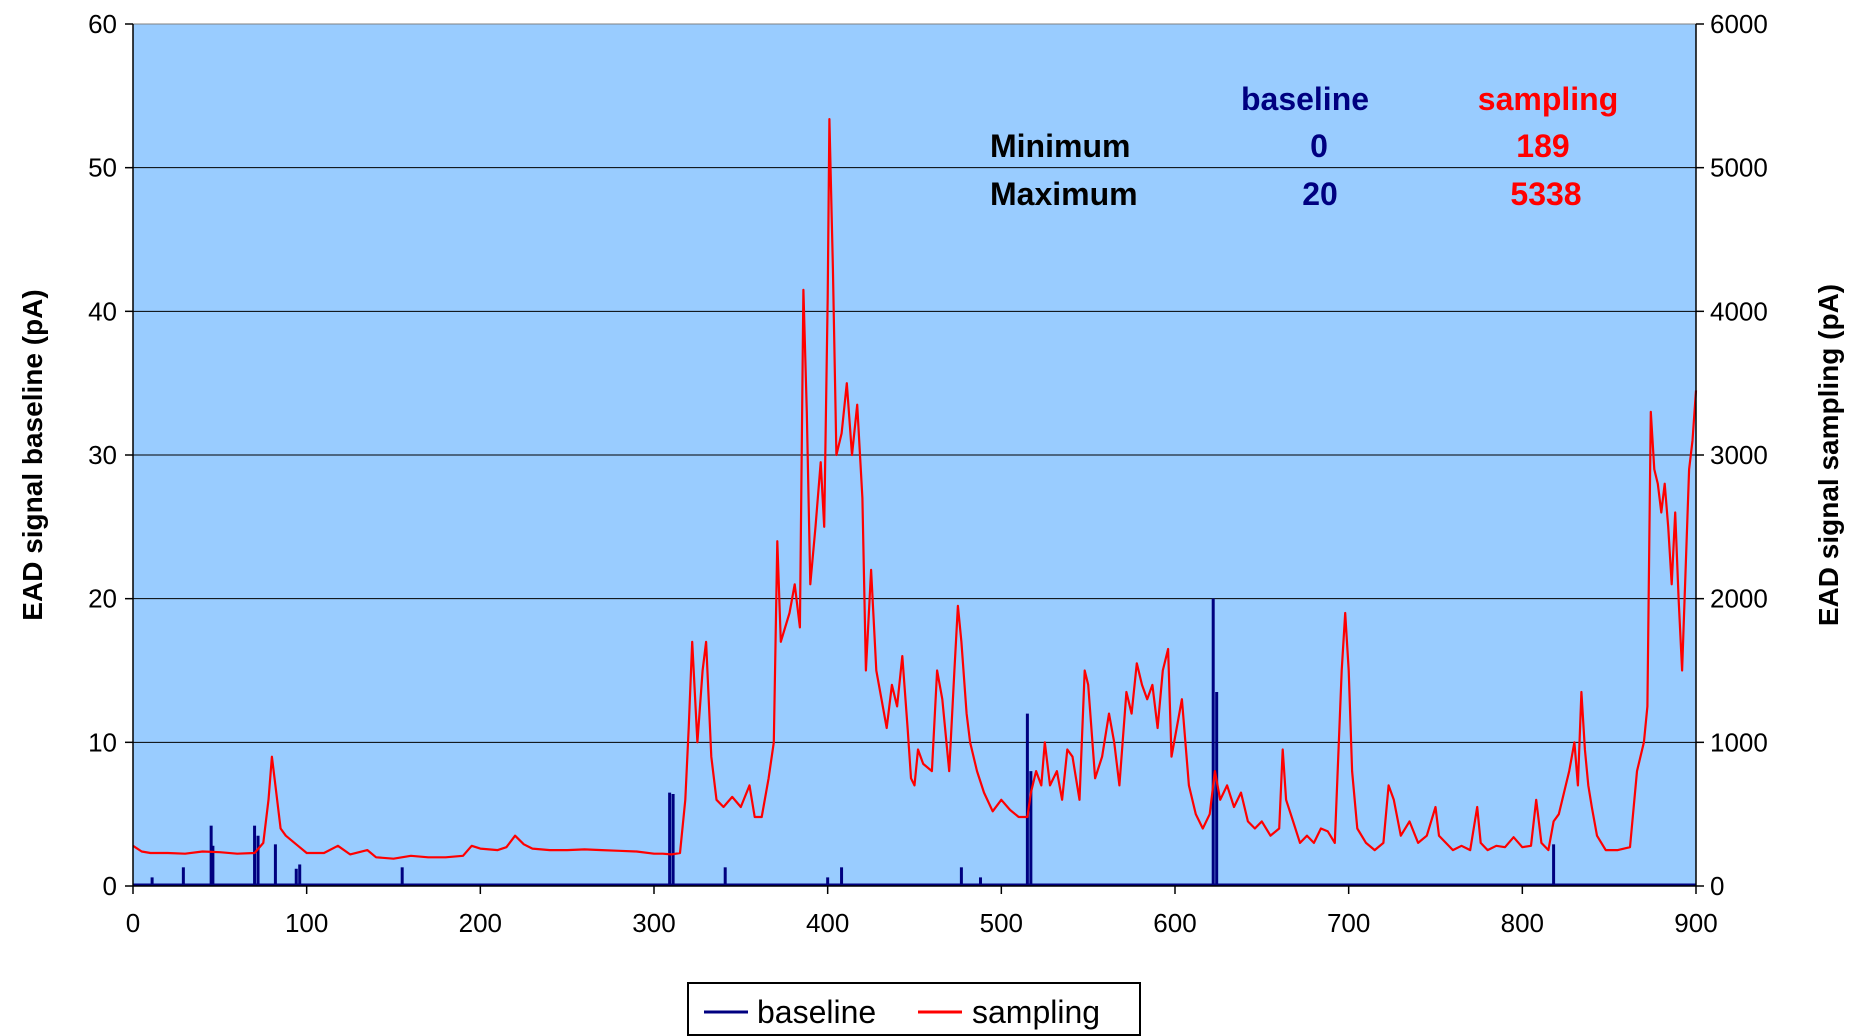 The image size is (1867, 1036). I want to click on stats-header-baseline: baseline, so click(1305, 99).